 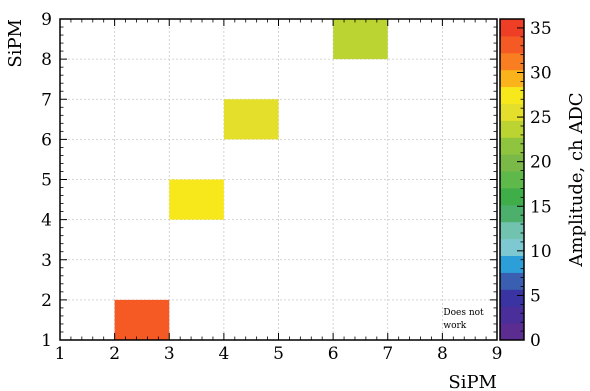 I want to click on x-tick-label: 8, so click(x=442, y=354).